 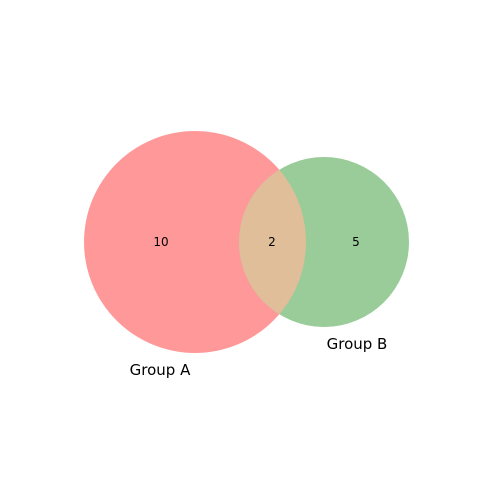 I want to click on group-a-only-count: 10, so click(x=160, y=242).